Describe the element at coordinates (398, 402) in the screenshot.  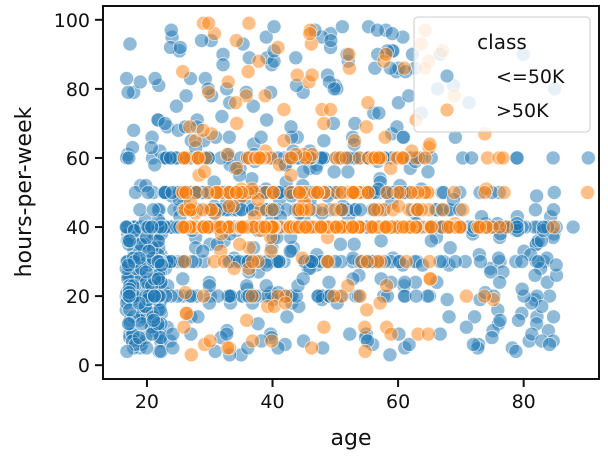
I see `x-tick-label: 60` at that location.